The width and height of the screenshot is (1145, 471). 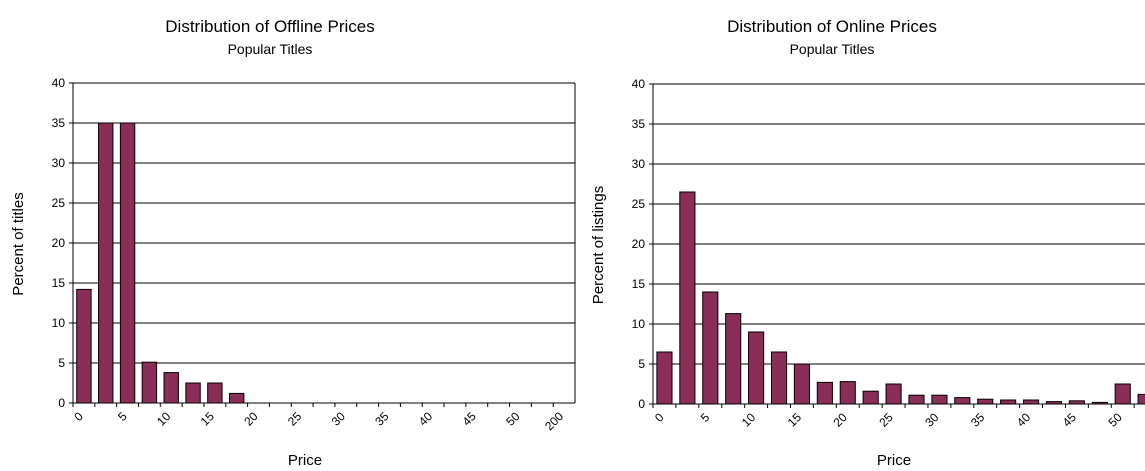 I want to click on y-axis-label: Percent of titles, so click(x=18, y=243).